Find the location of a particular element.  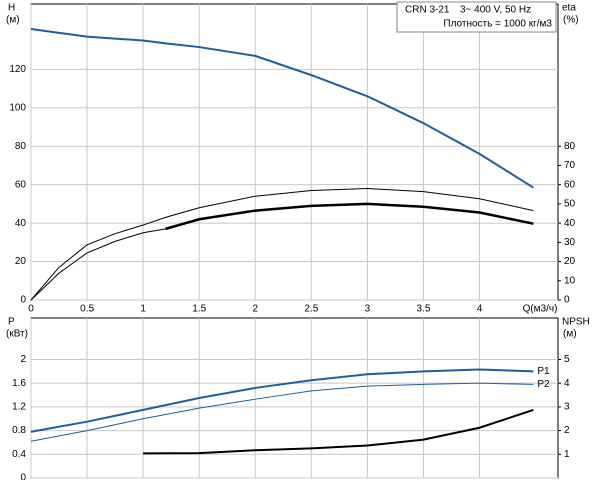

y2-tick-label: 30 is located at coordinates (570, 242).